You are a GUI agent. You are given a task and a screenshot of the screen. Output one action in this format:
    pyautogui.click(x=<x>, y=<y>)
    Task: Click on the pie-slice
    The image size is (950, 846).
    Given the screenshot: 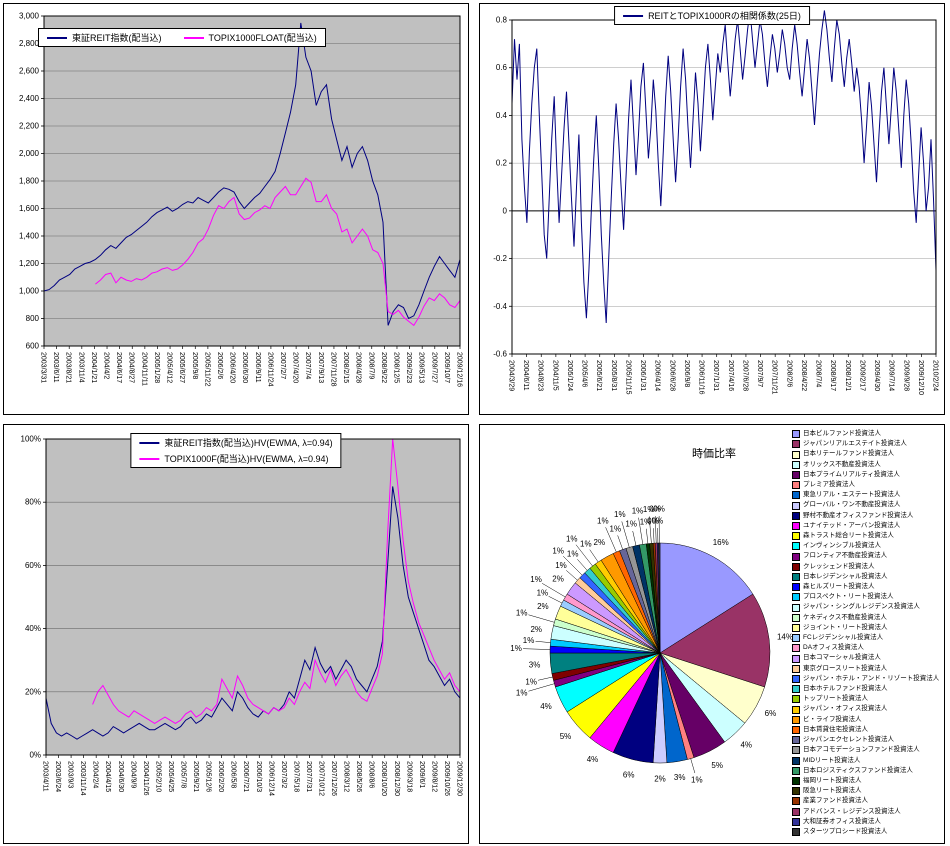 What is the action you would take?
    pyautogui.click(x=706, y=598)
    